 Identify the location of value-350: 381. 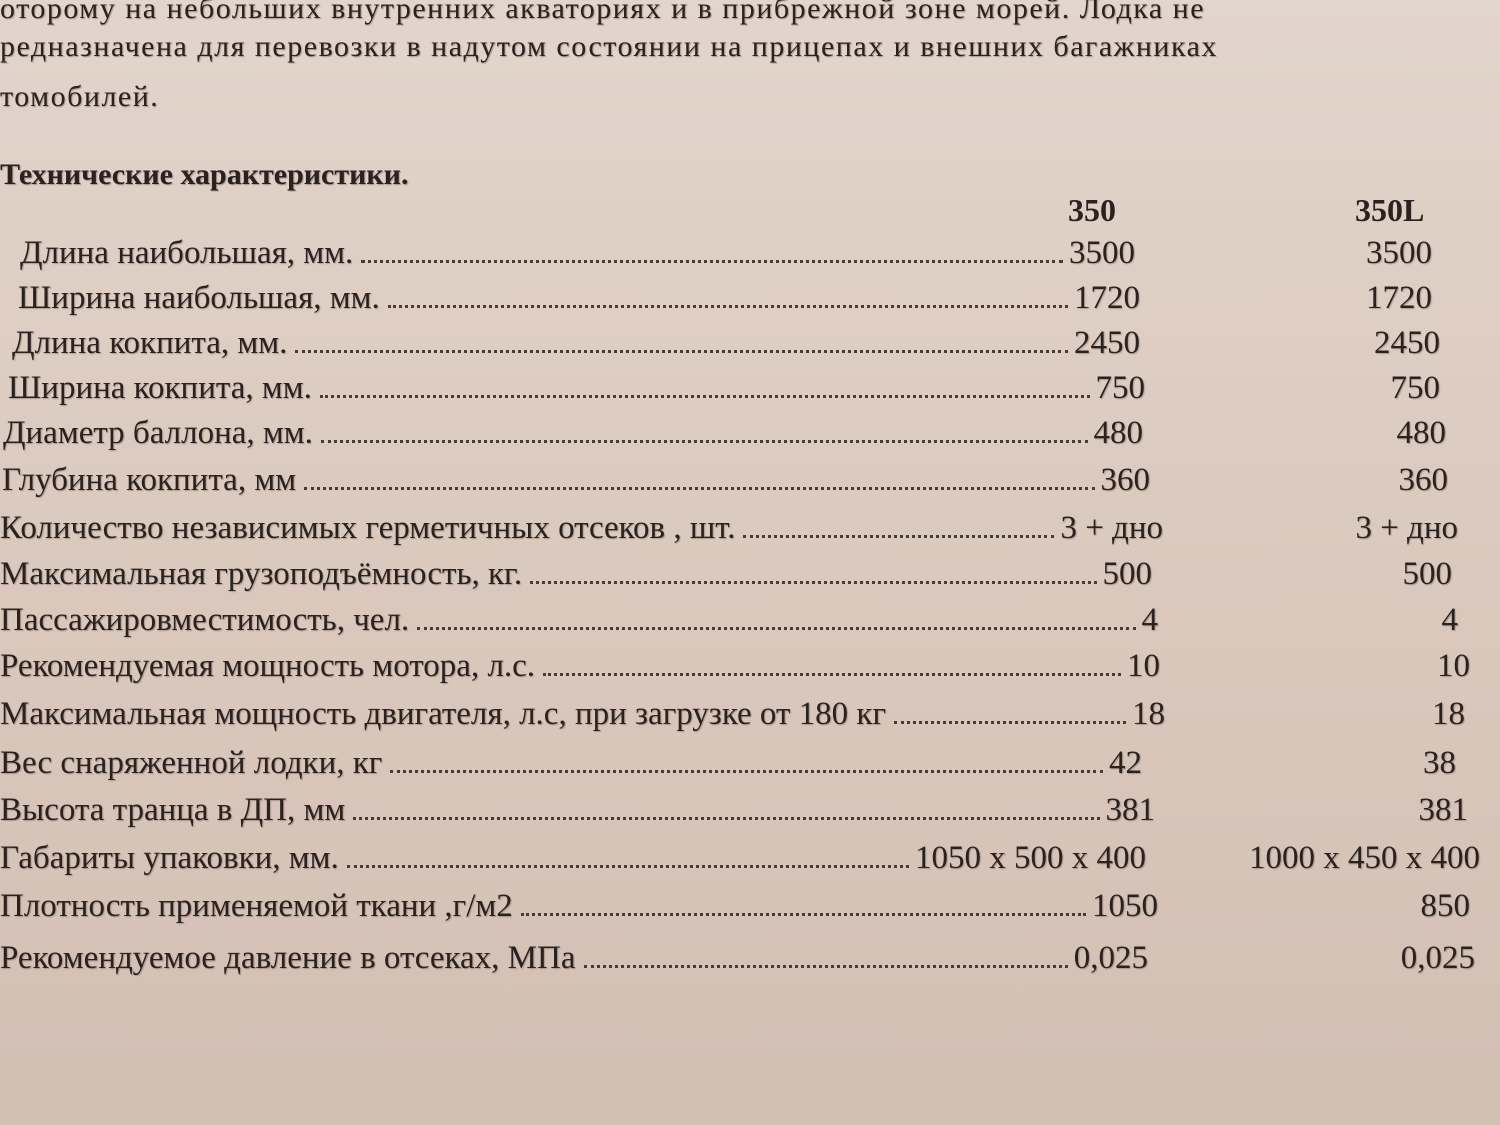
(1130, 810).